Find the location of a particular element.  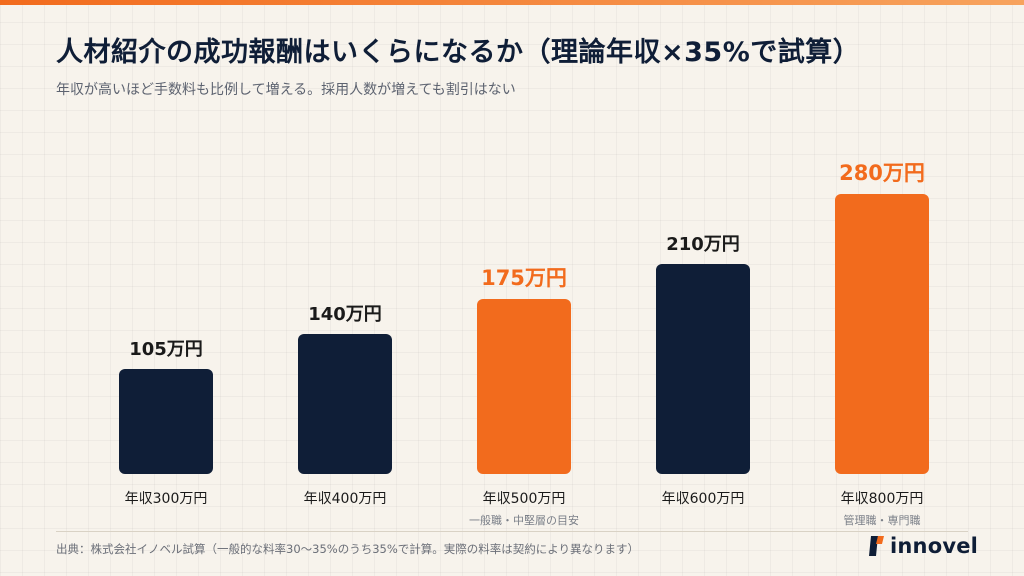

value-label-5: 280万円 is located at coordinates (882, 173).